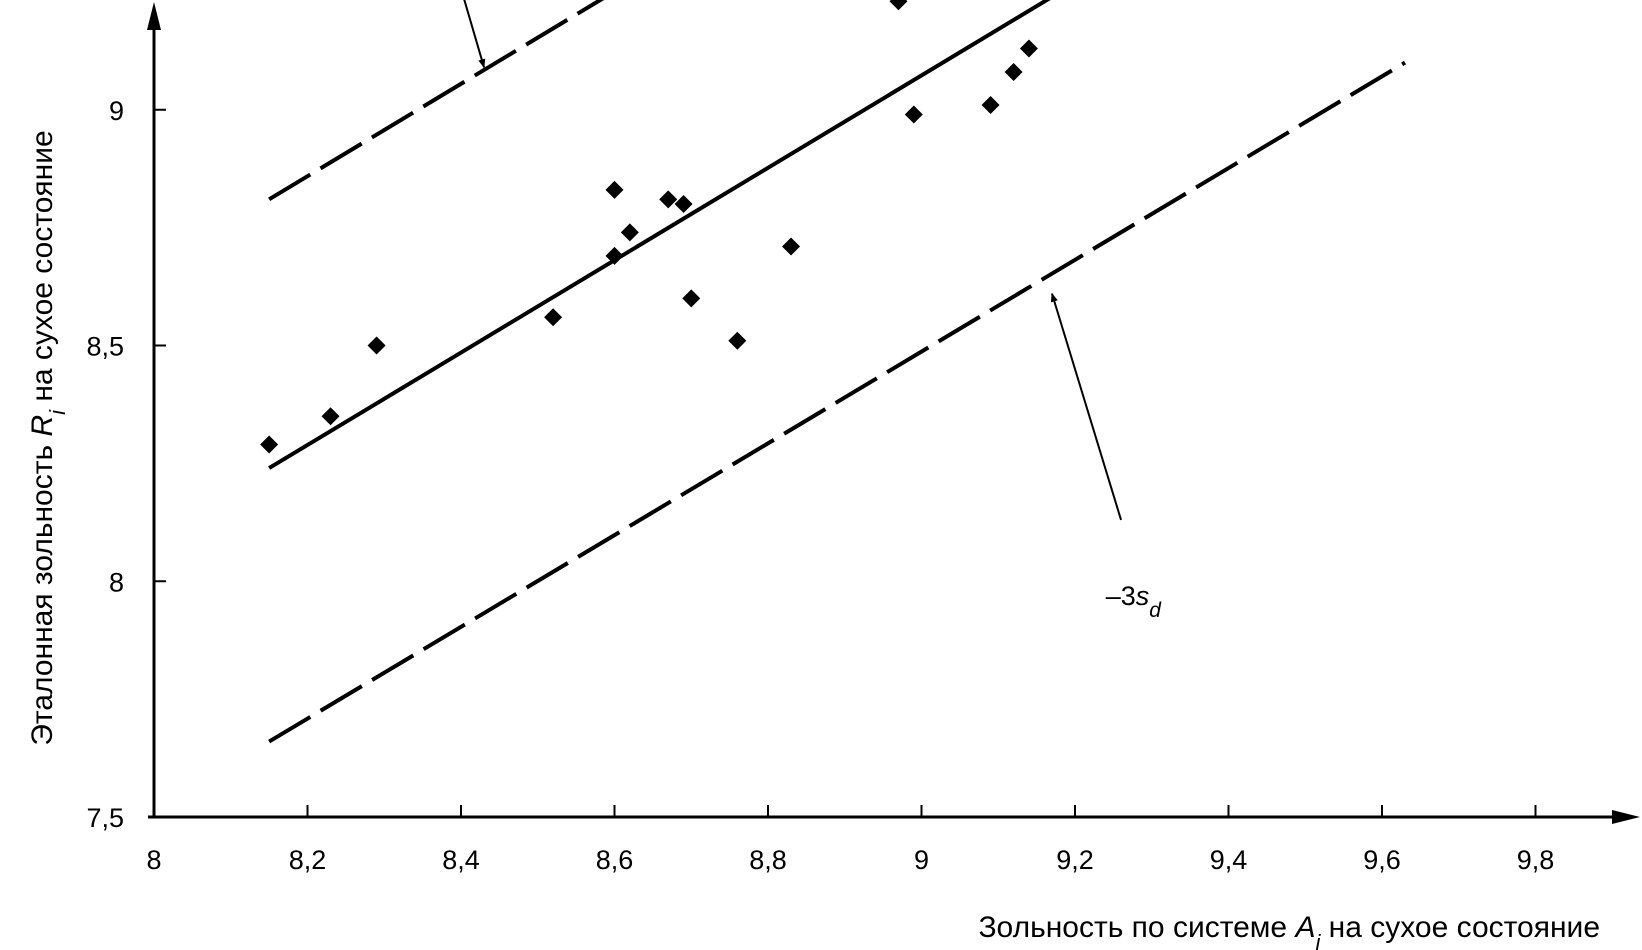 The height and width of the screenshot is (950, 1642). Describe the element at coordinates (308, 860) in the screenshot. I see `x-tick-label: 8,2` at that location.